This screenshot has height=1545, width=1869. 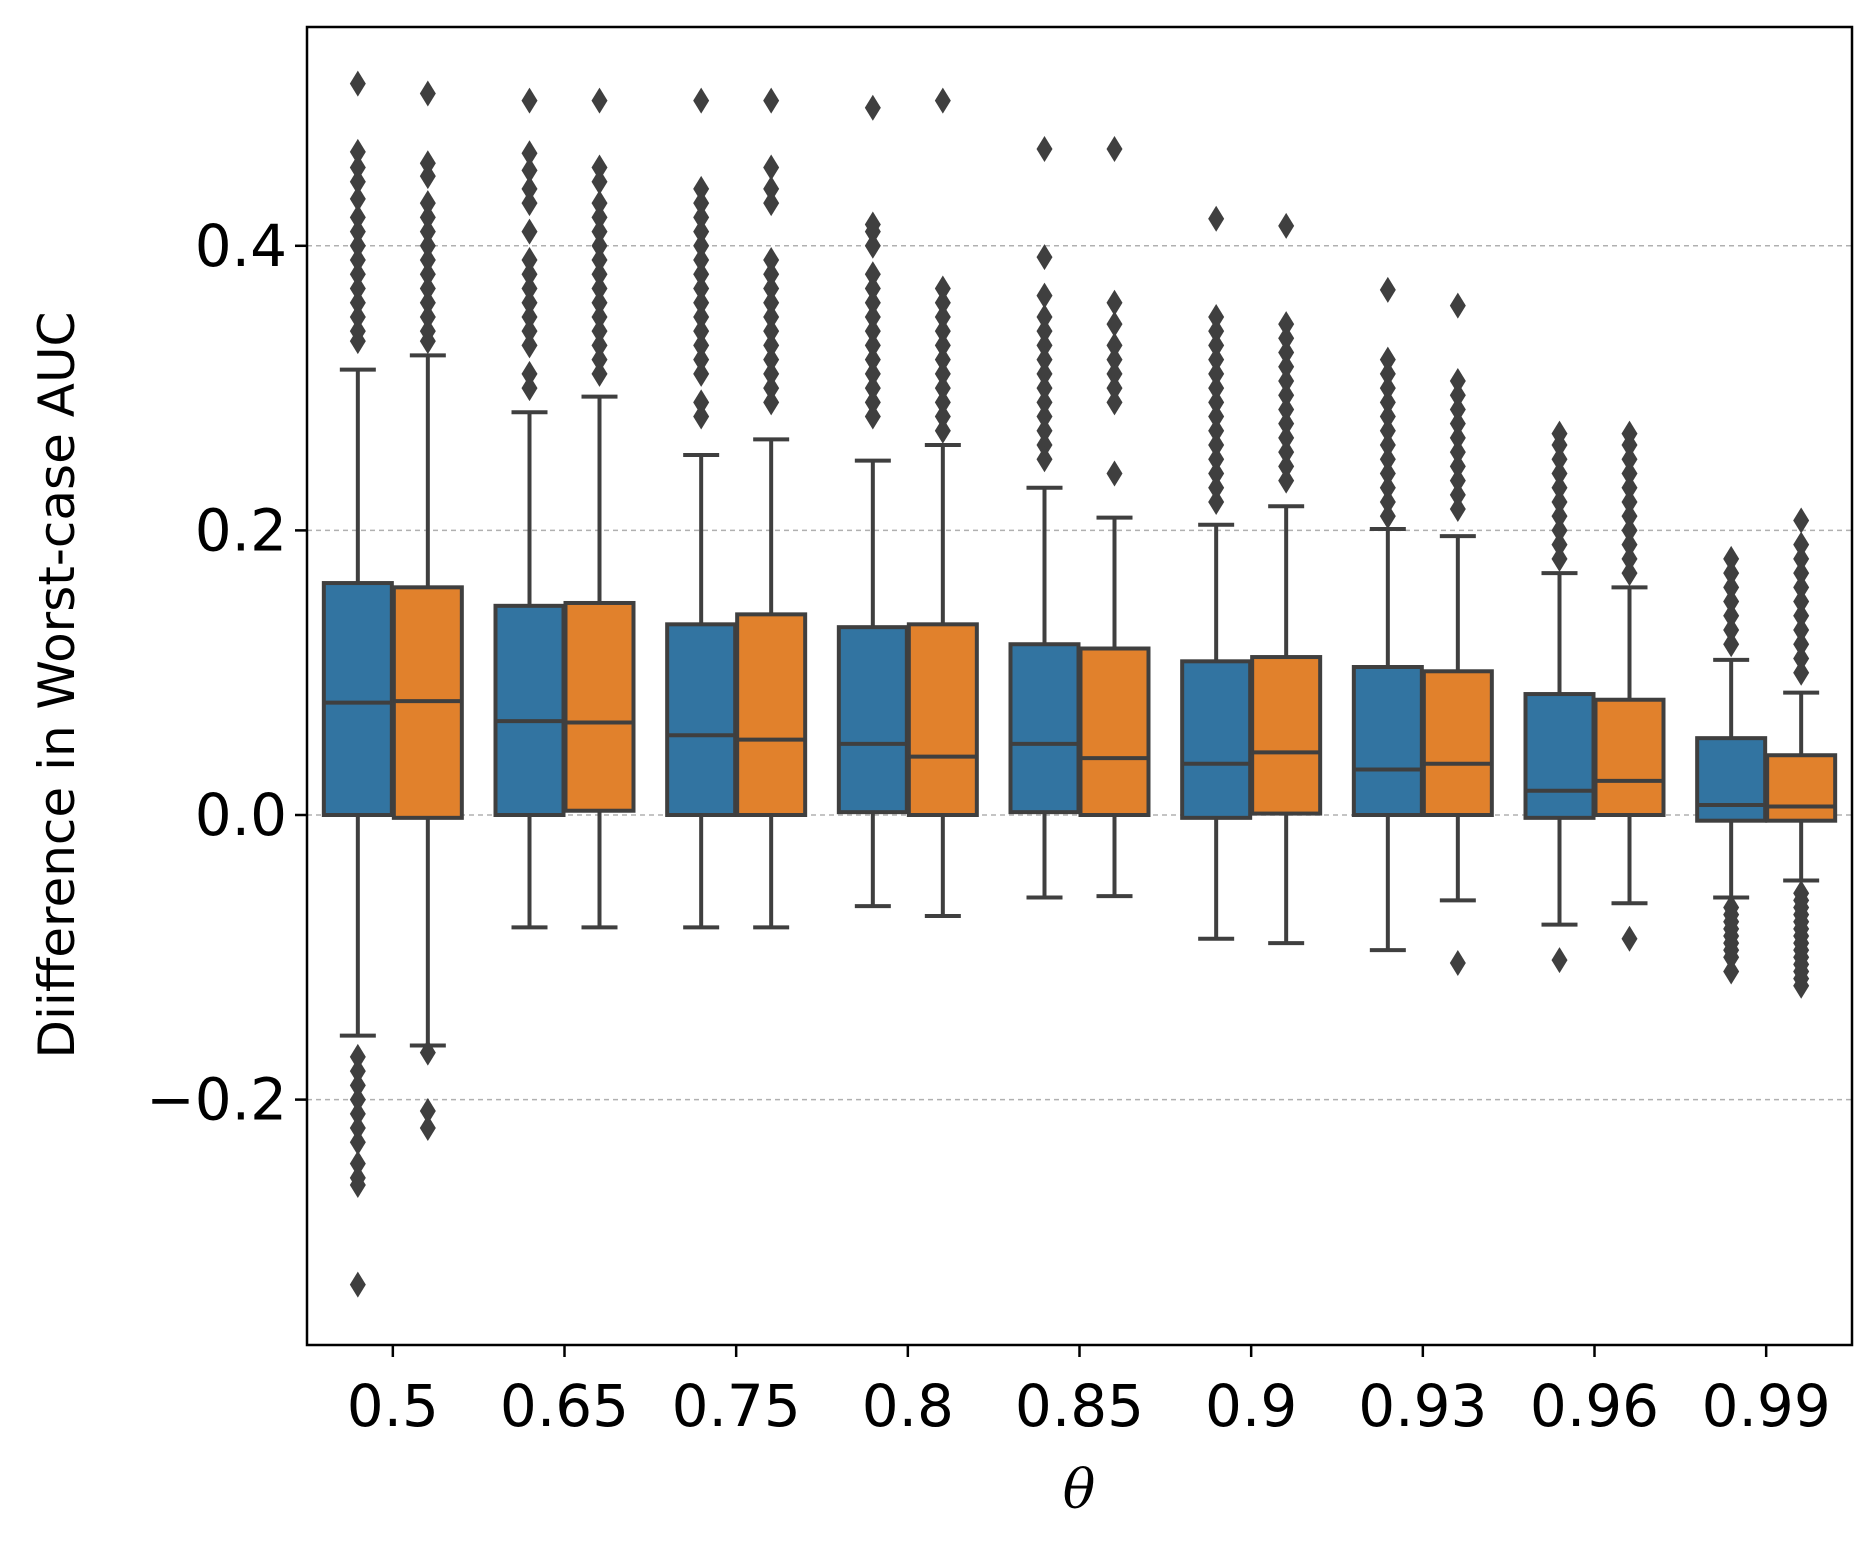 I want to click on x-axis-label: θ, so click(x=1079, y=1489).